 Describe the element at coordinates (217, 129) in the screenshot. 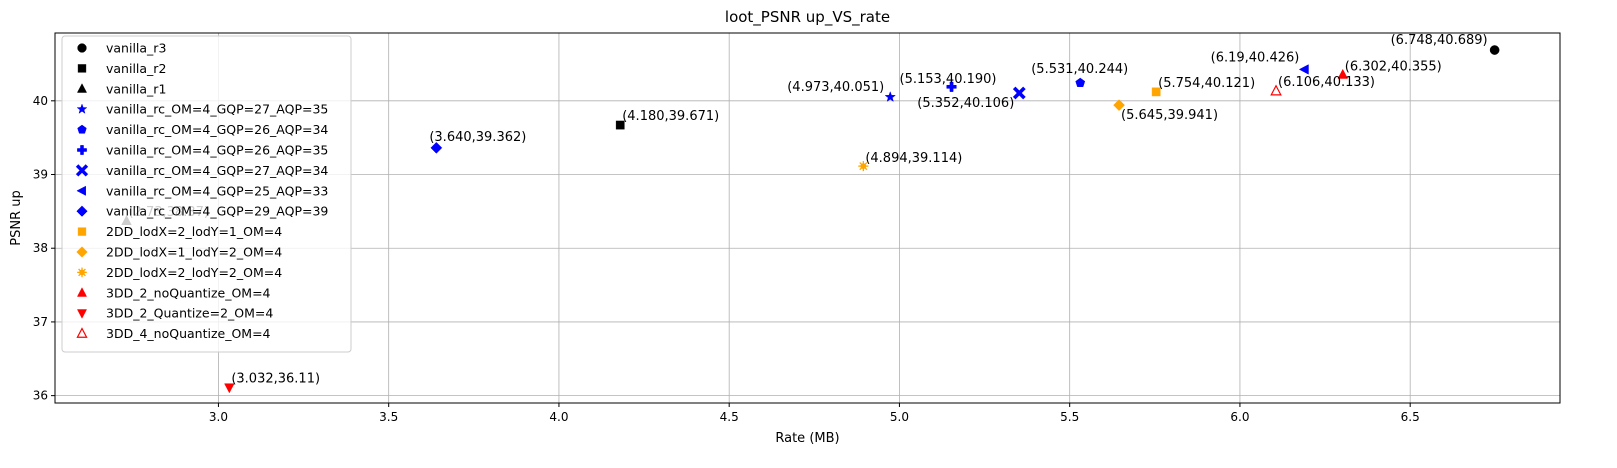

I see `legend-label: vanilla_rc_OM=4_GQP=26_AQP=34` at that location.